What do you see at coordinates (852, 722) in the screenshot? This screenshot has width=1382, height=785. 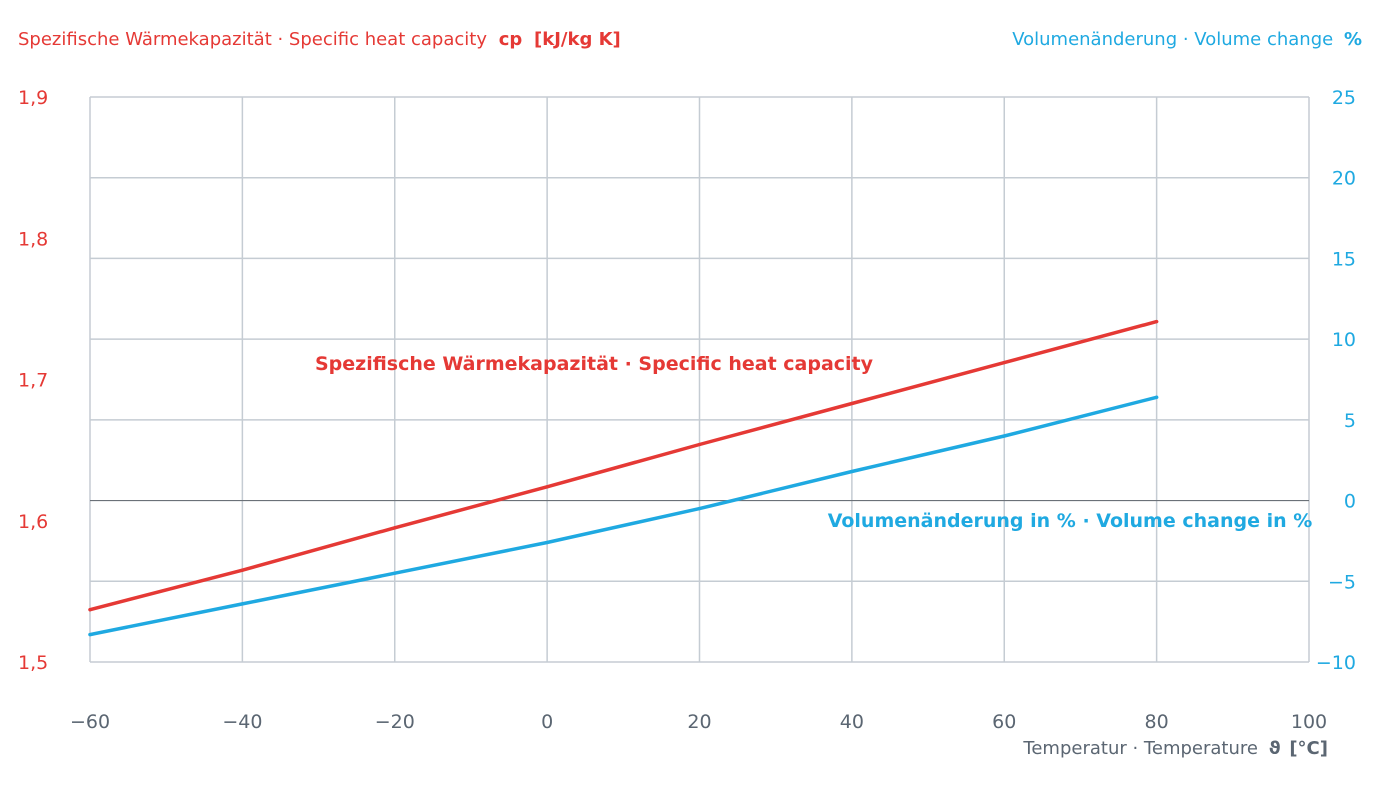 I see `x-tick-label-5: 40` at bounding box center [852, 722].